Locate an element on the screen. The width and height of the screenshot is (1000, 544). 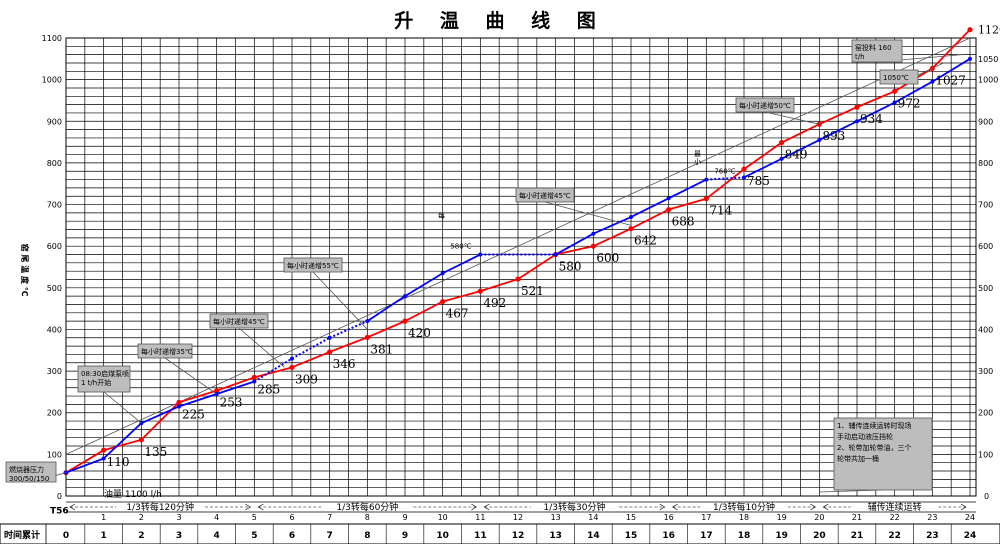
data-label: 580 is located at coordinates (570, 267).